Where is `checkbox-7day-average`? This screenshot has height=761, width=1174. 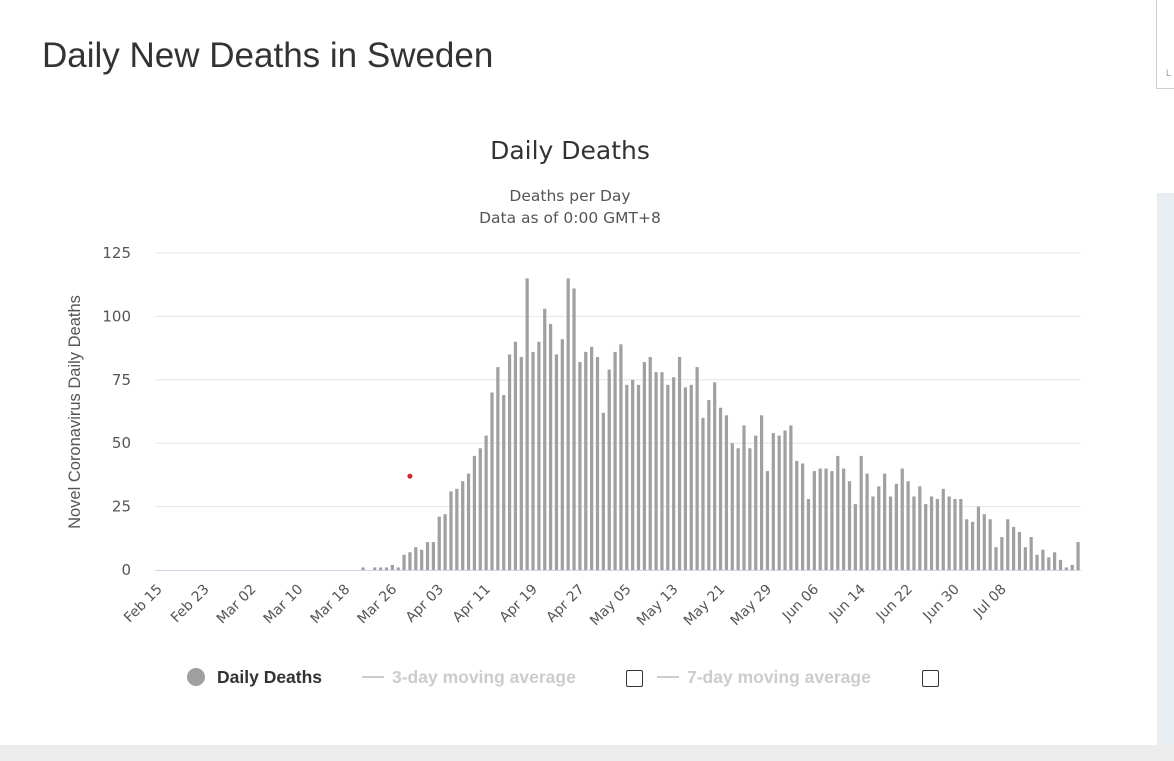 checkbox-7day-average is located at coordinates (930, 678).